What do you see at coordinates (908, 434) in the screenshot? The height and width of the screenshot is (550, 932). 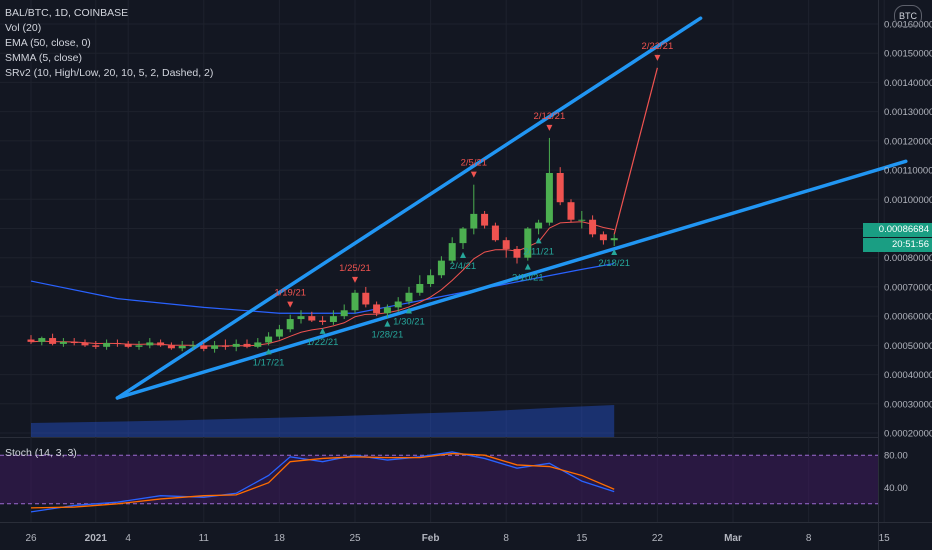 I see `price-tick-label: 0.00020000` at bounding box center [908, 434].